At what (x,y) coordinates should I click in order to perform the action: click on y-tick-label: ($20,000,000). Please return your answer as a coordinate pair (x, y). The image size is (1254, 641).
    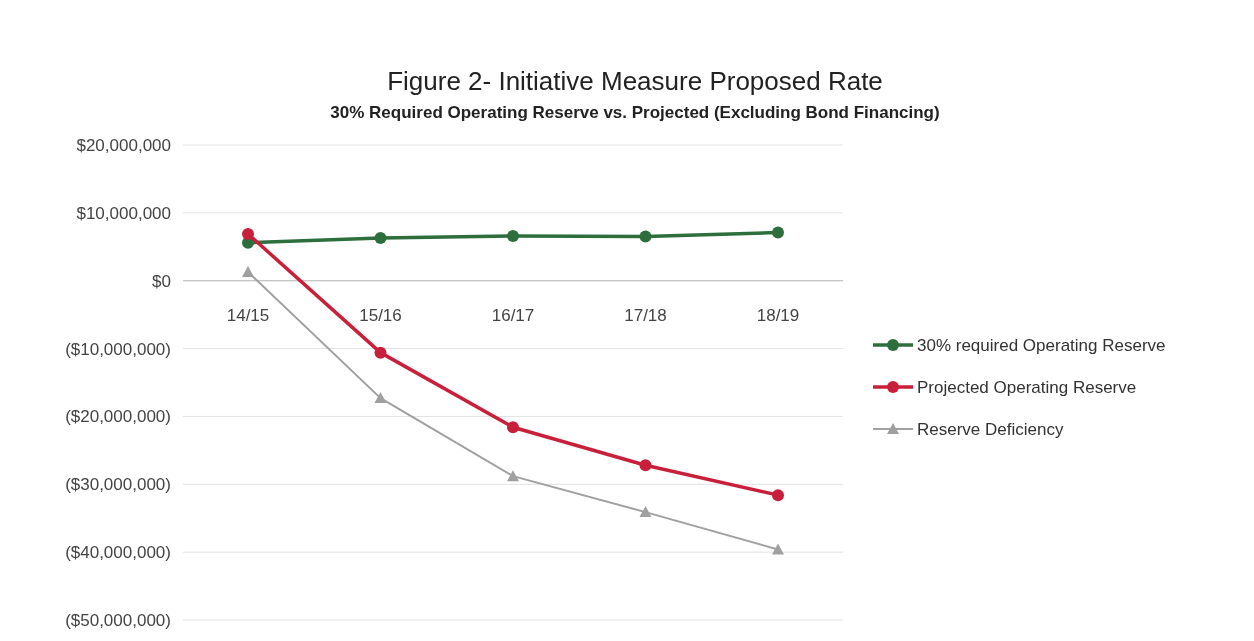
    Looking at the image, I should click on (118, 417).